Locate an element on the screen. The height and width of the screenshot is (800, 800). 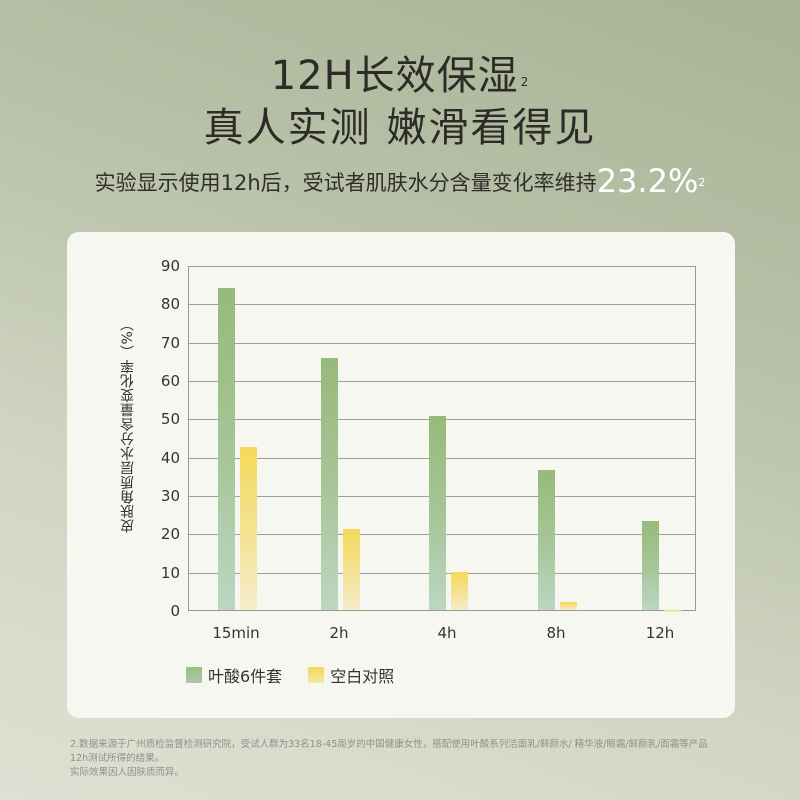
claim-value: 23.2% is located at coordinates (647, 181).